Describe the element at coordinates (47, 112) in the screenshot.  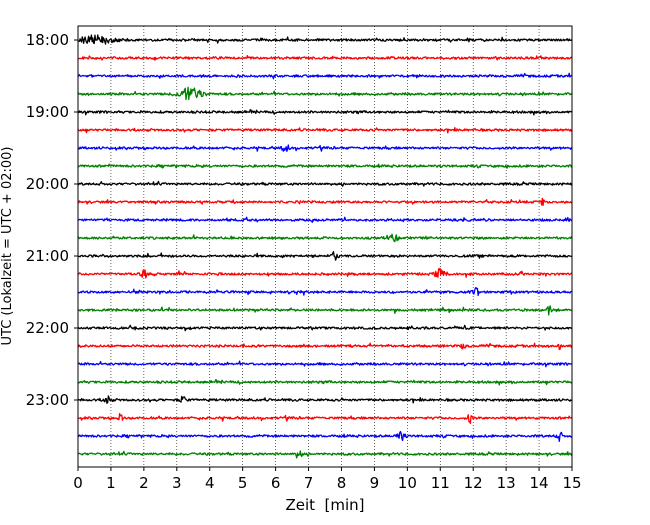
I see `y-tick-label: 19:00` at that location.